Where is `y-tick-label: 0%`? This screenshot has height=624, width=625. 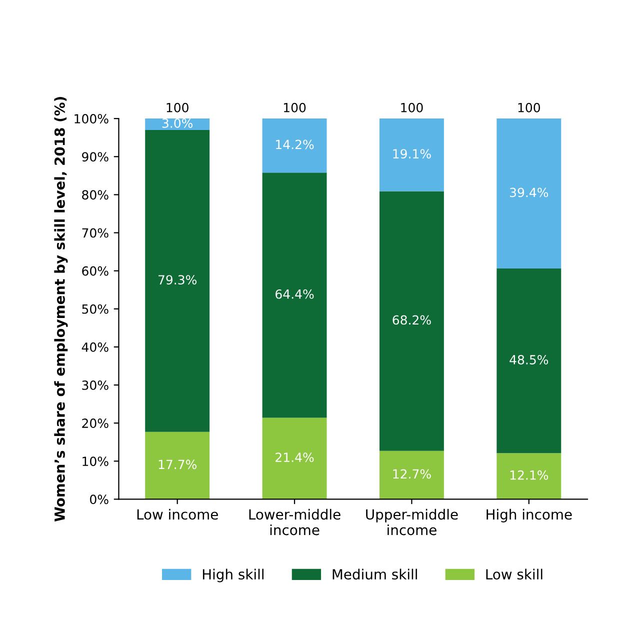
y-tick-label: 0% is located at coordinates (99, 499).